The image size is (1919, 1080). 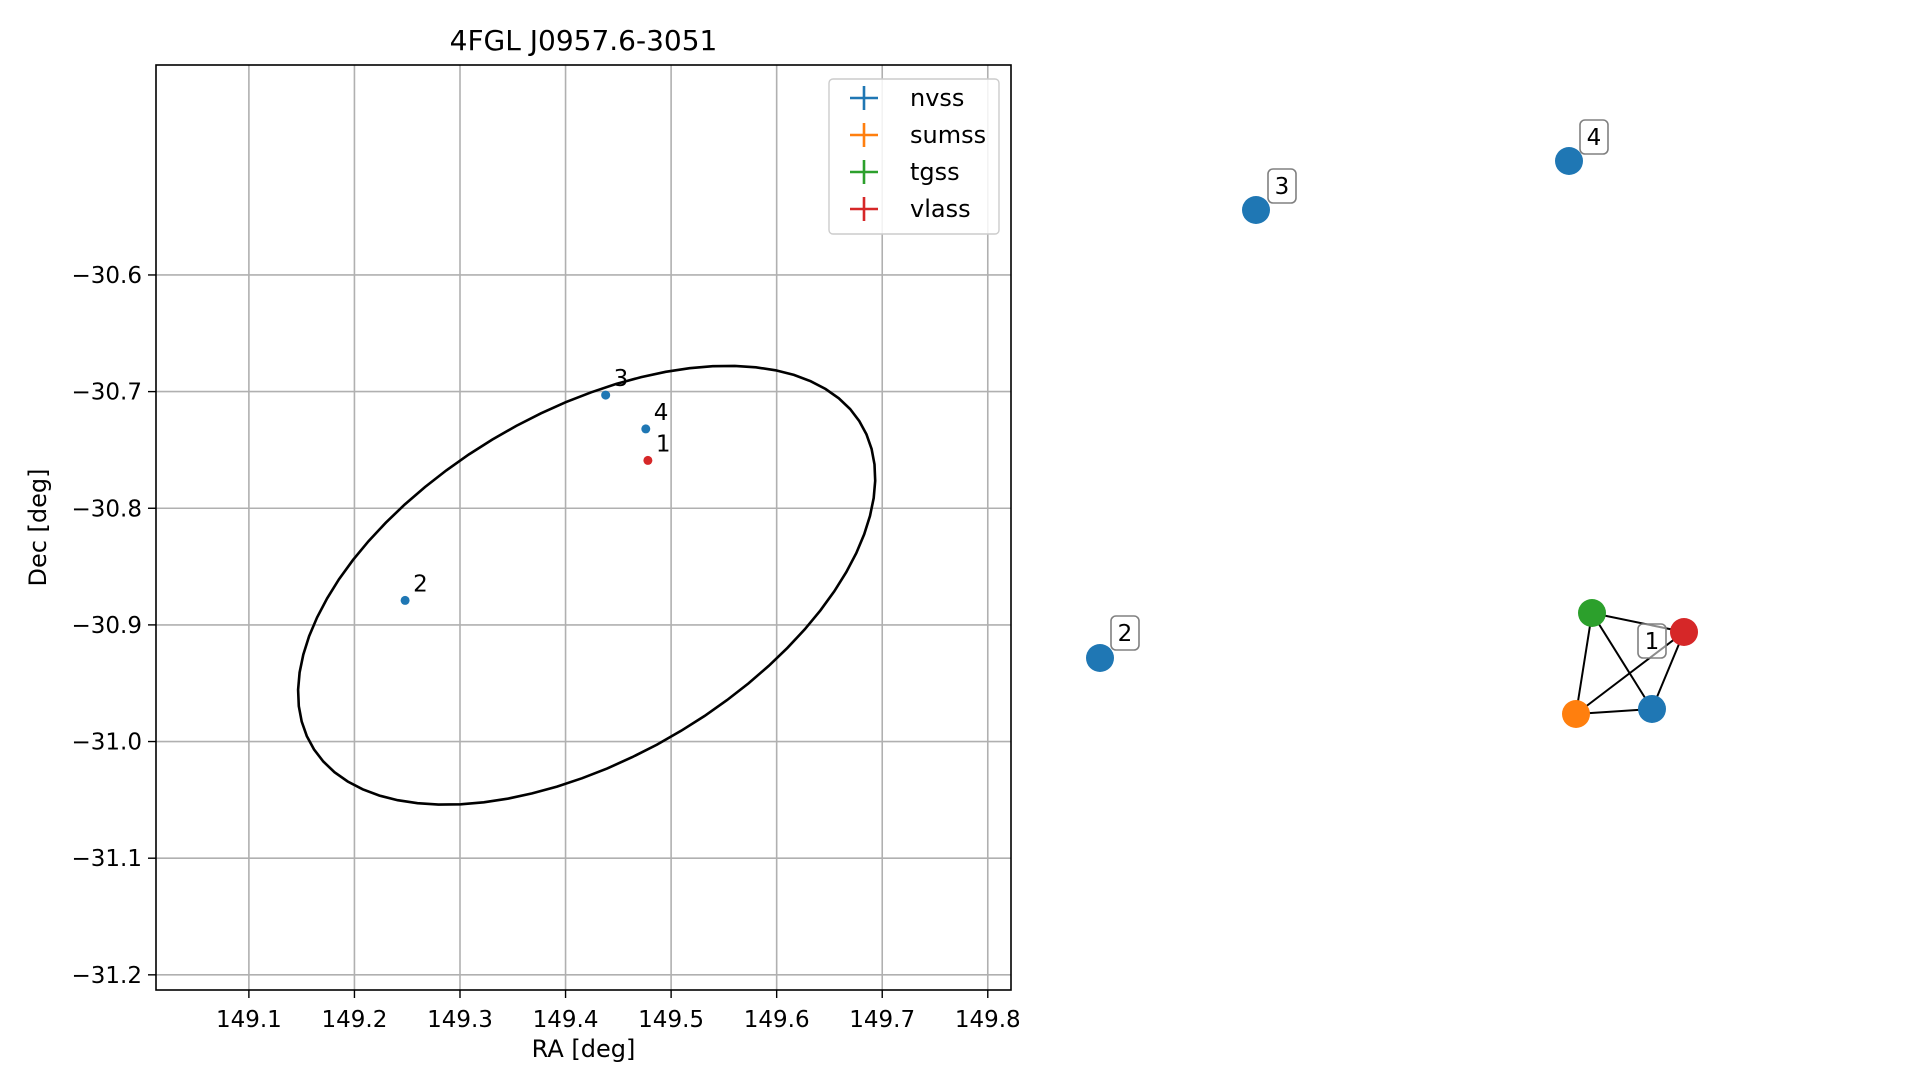 What do you see at coordinates (1576, 714) in the screenshot?
I see `network-node-sumss` at bounding box center [1576, 714].